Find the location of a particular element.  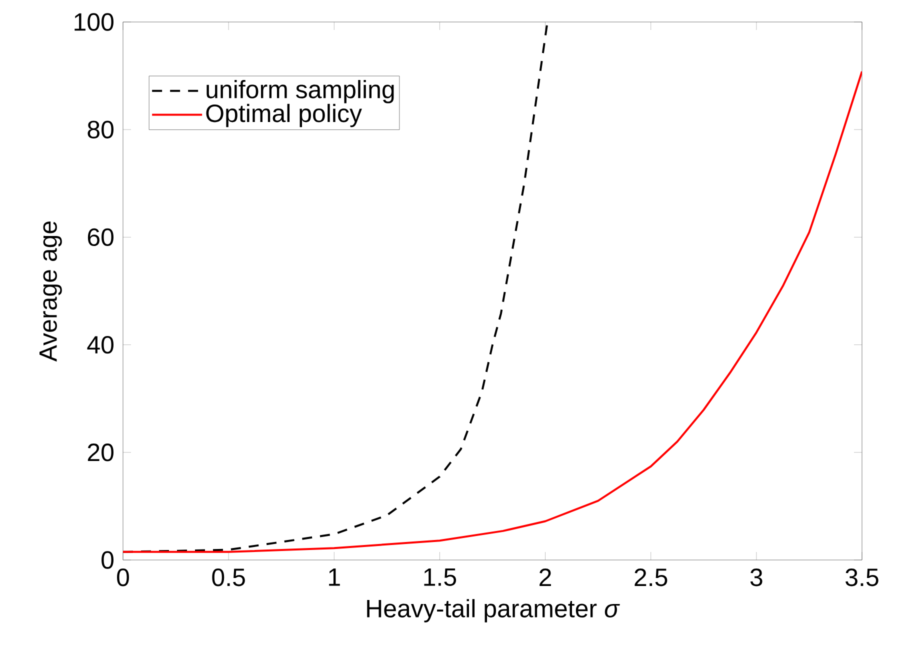

y-axis-title: Average age is located at coordinates (51, 291).